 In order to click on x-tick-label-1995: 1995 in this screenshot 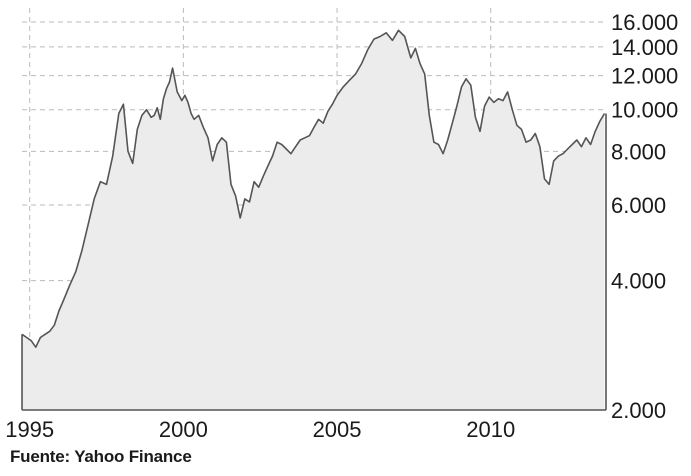, I will do `click(29, 429)`.